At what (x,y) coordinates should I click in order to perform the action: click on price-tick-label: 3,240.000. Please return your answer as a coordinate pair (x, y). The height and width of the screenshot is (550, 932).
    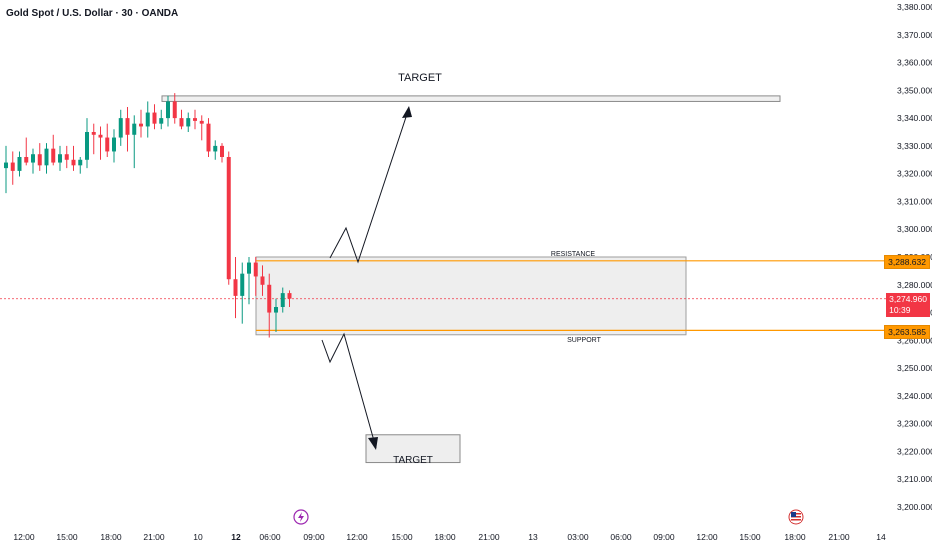
    Looking at the image, I should click on (914, 396).